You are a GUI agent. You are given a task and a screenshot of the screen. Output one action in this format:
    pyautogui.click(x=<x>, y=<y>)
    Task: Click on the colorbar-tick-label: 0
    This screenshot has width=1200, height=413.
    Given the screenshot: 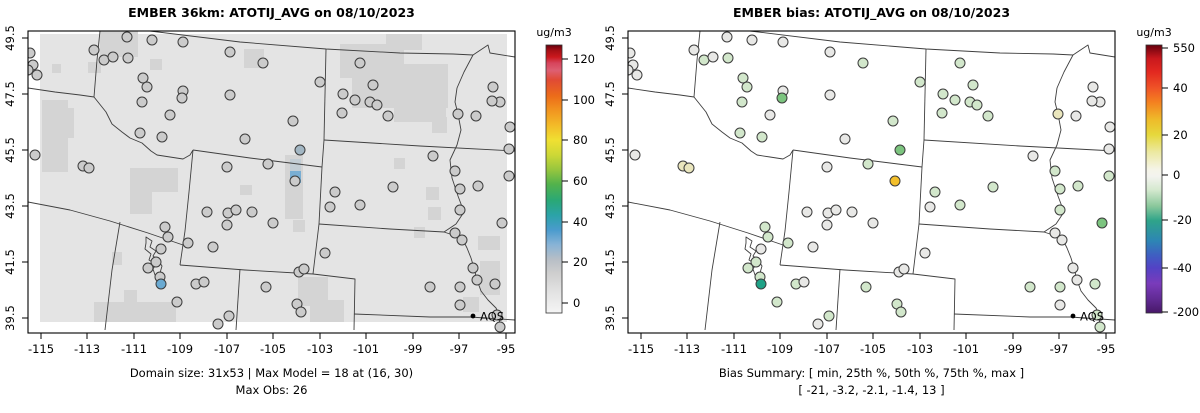 What is the action you would take?
    pyautogui.click(x=576, y=303)
    